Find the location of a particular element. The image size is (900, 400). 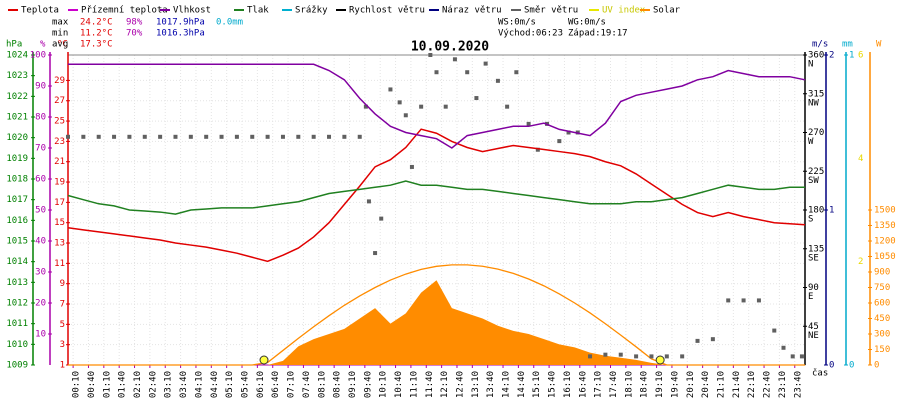

x-tick-label: 04:40 is located at coordinates (215, 384).